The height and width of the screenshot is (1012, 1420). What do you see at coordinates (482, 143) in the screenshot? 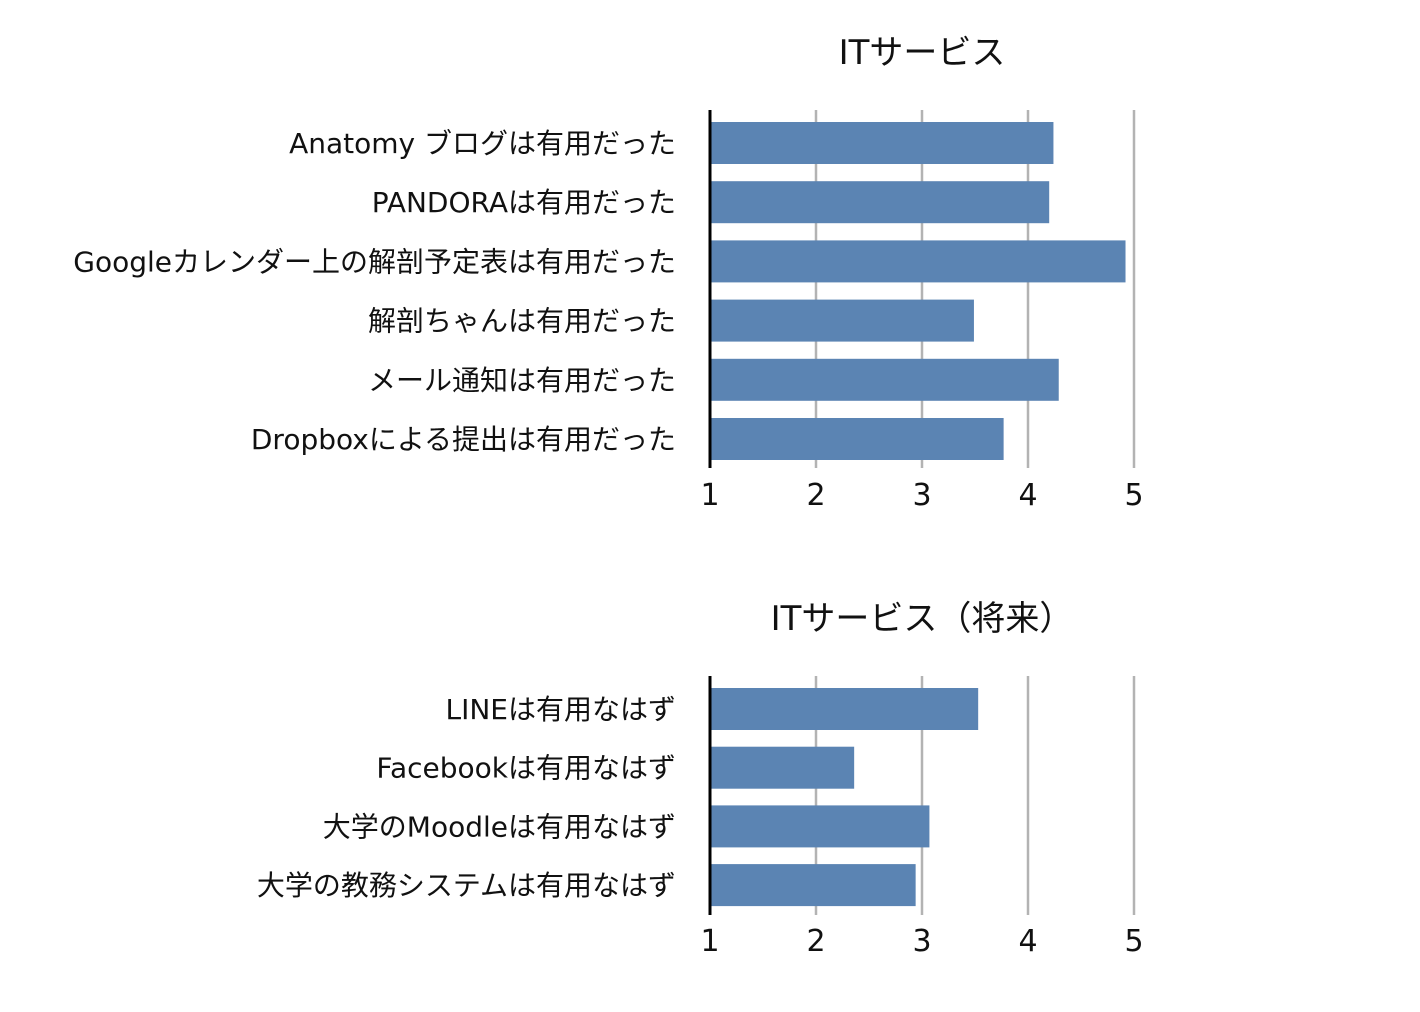
I see `category-label: Anatomy ブログは有用だった` at bounding box center [482, 143].